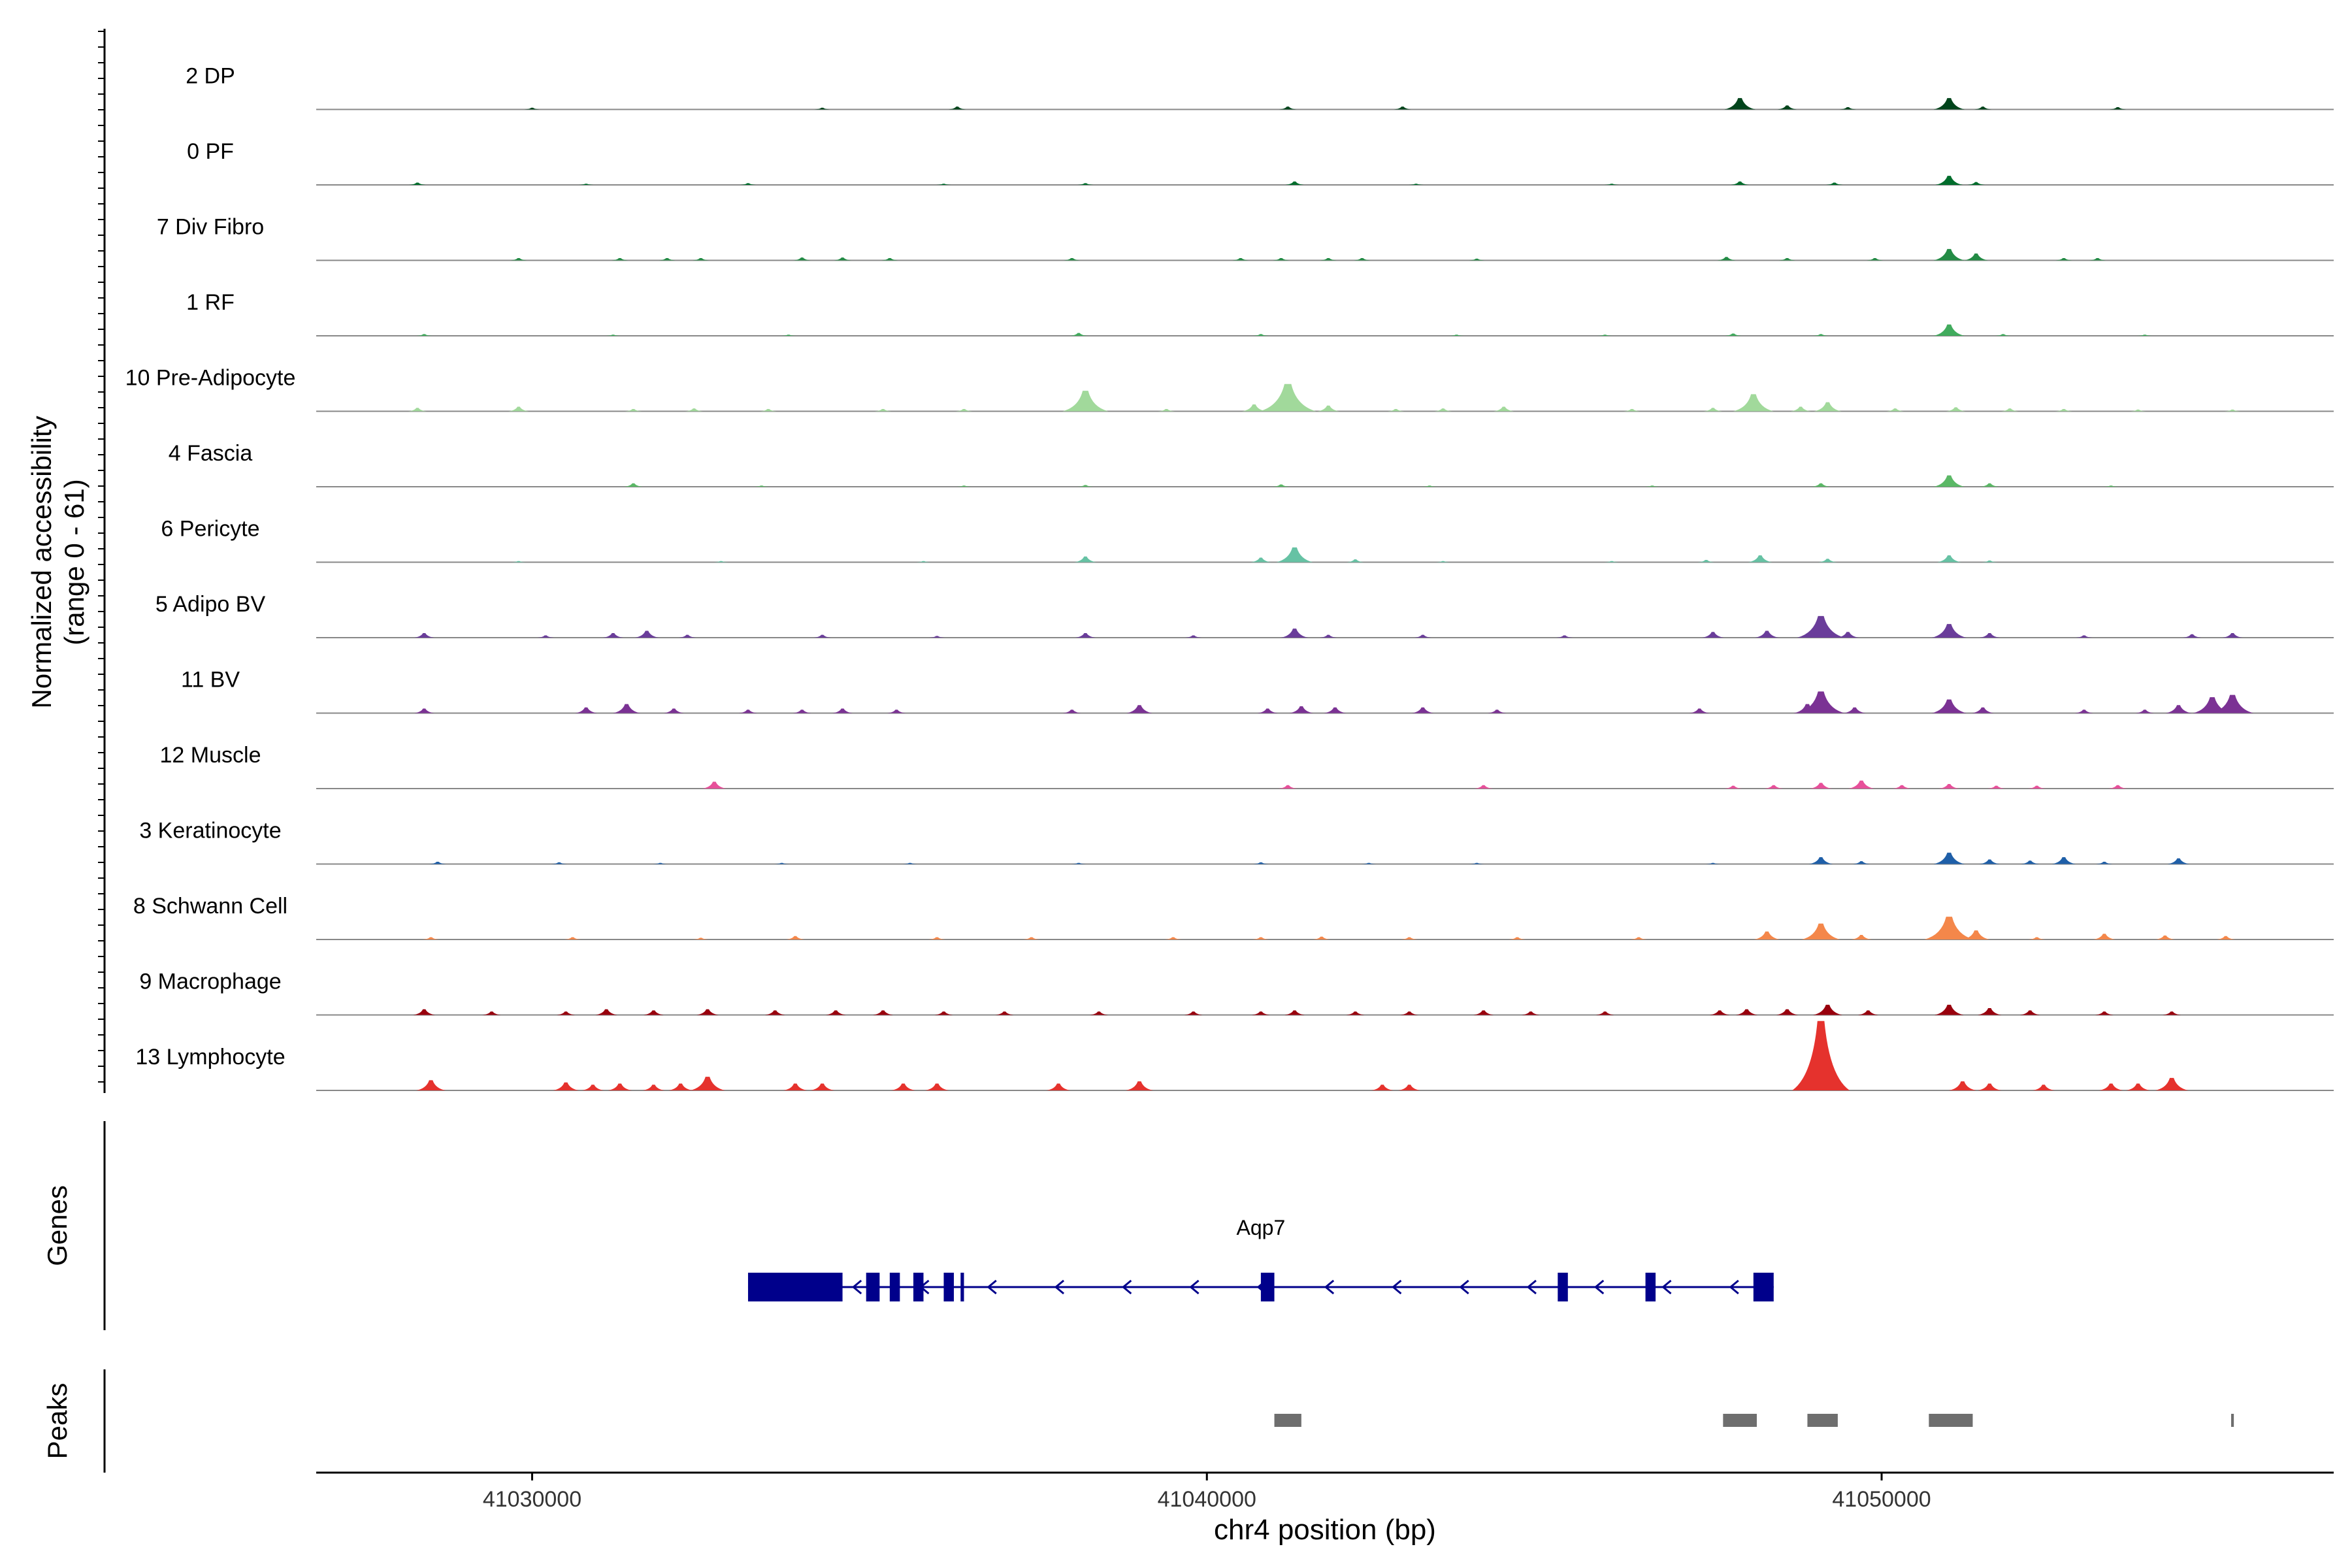  I want to click on track-13: 9 Macrophage, so click(1236, 993).